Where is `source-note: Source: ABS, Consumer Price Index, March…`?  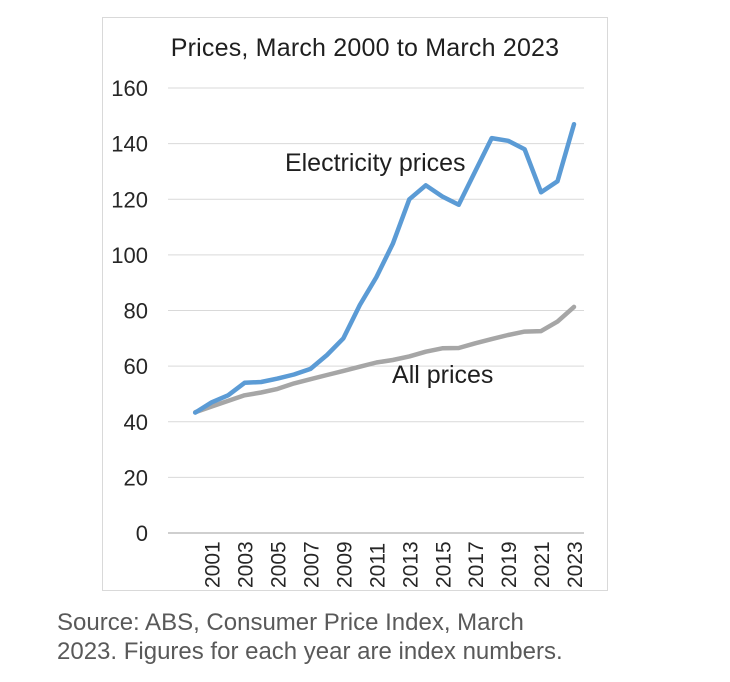
source-note: Source: ABS, Consumer Price Index, March… is located at coordinates (310, 637).